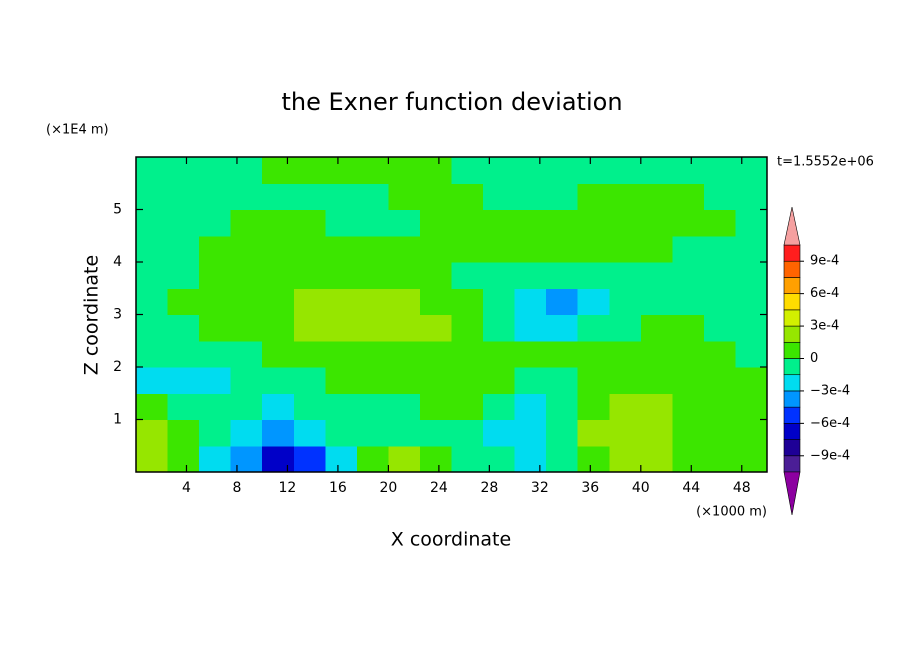  What do you see at coordinates (824, 293) in the screenshot?
I see `colorbar-tick-label: 6e-4` at bounding box center [824, 293].